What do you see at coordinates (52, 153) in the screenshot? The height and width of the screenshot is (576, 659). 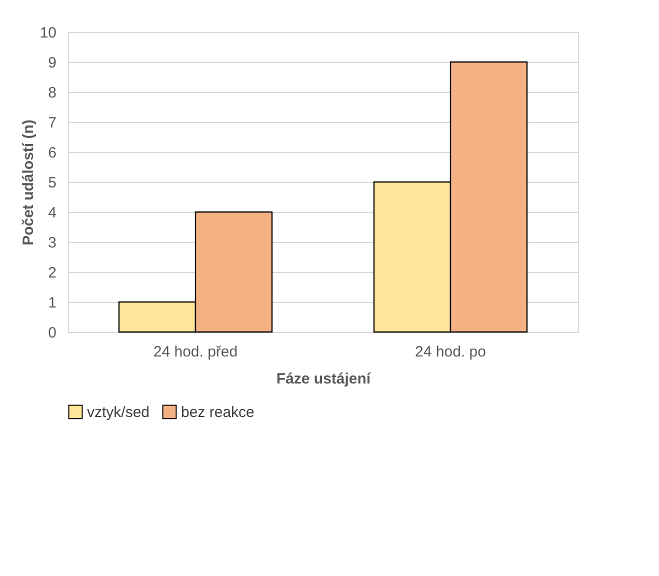 I see `y-tick-label: 6` at bounding box center [52, 153].